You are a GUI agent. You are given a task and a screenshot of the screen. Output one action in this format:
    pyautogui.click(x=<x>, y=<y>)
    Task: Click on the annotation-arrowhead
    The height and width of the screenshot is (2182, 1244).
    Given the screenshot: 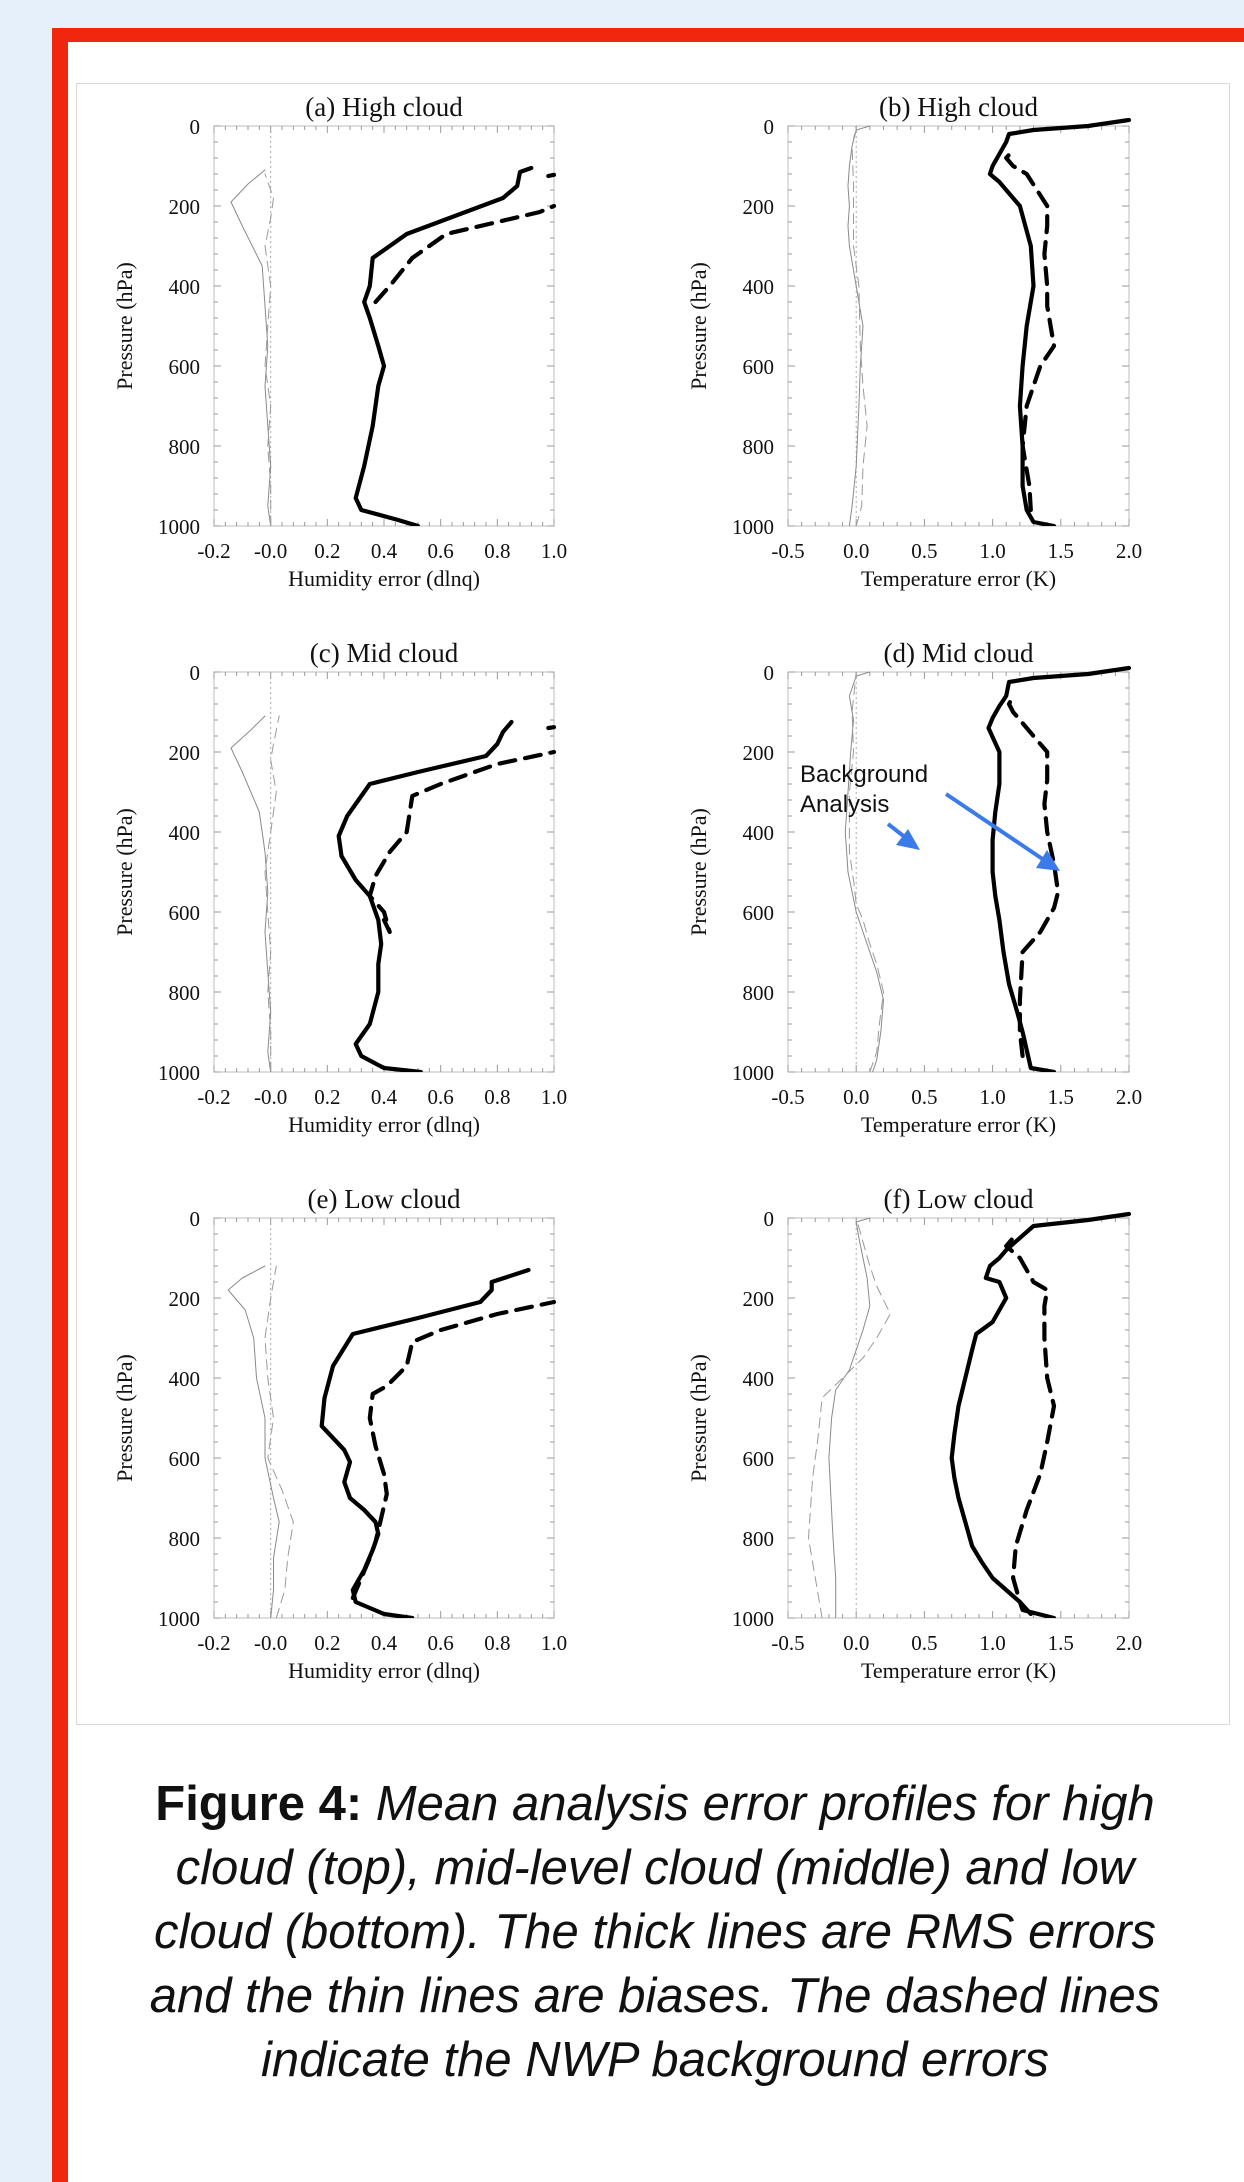 What is the action you would take?
    pyautogui.click(x=1048, y=860)
    